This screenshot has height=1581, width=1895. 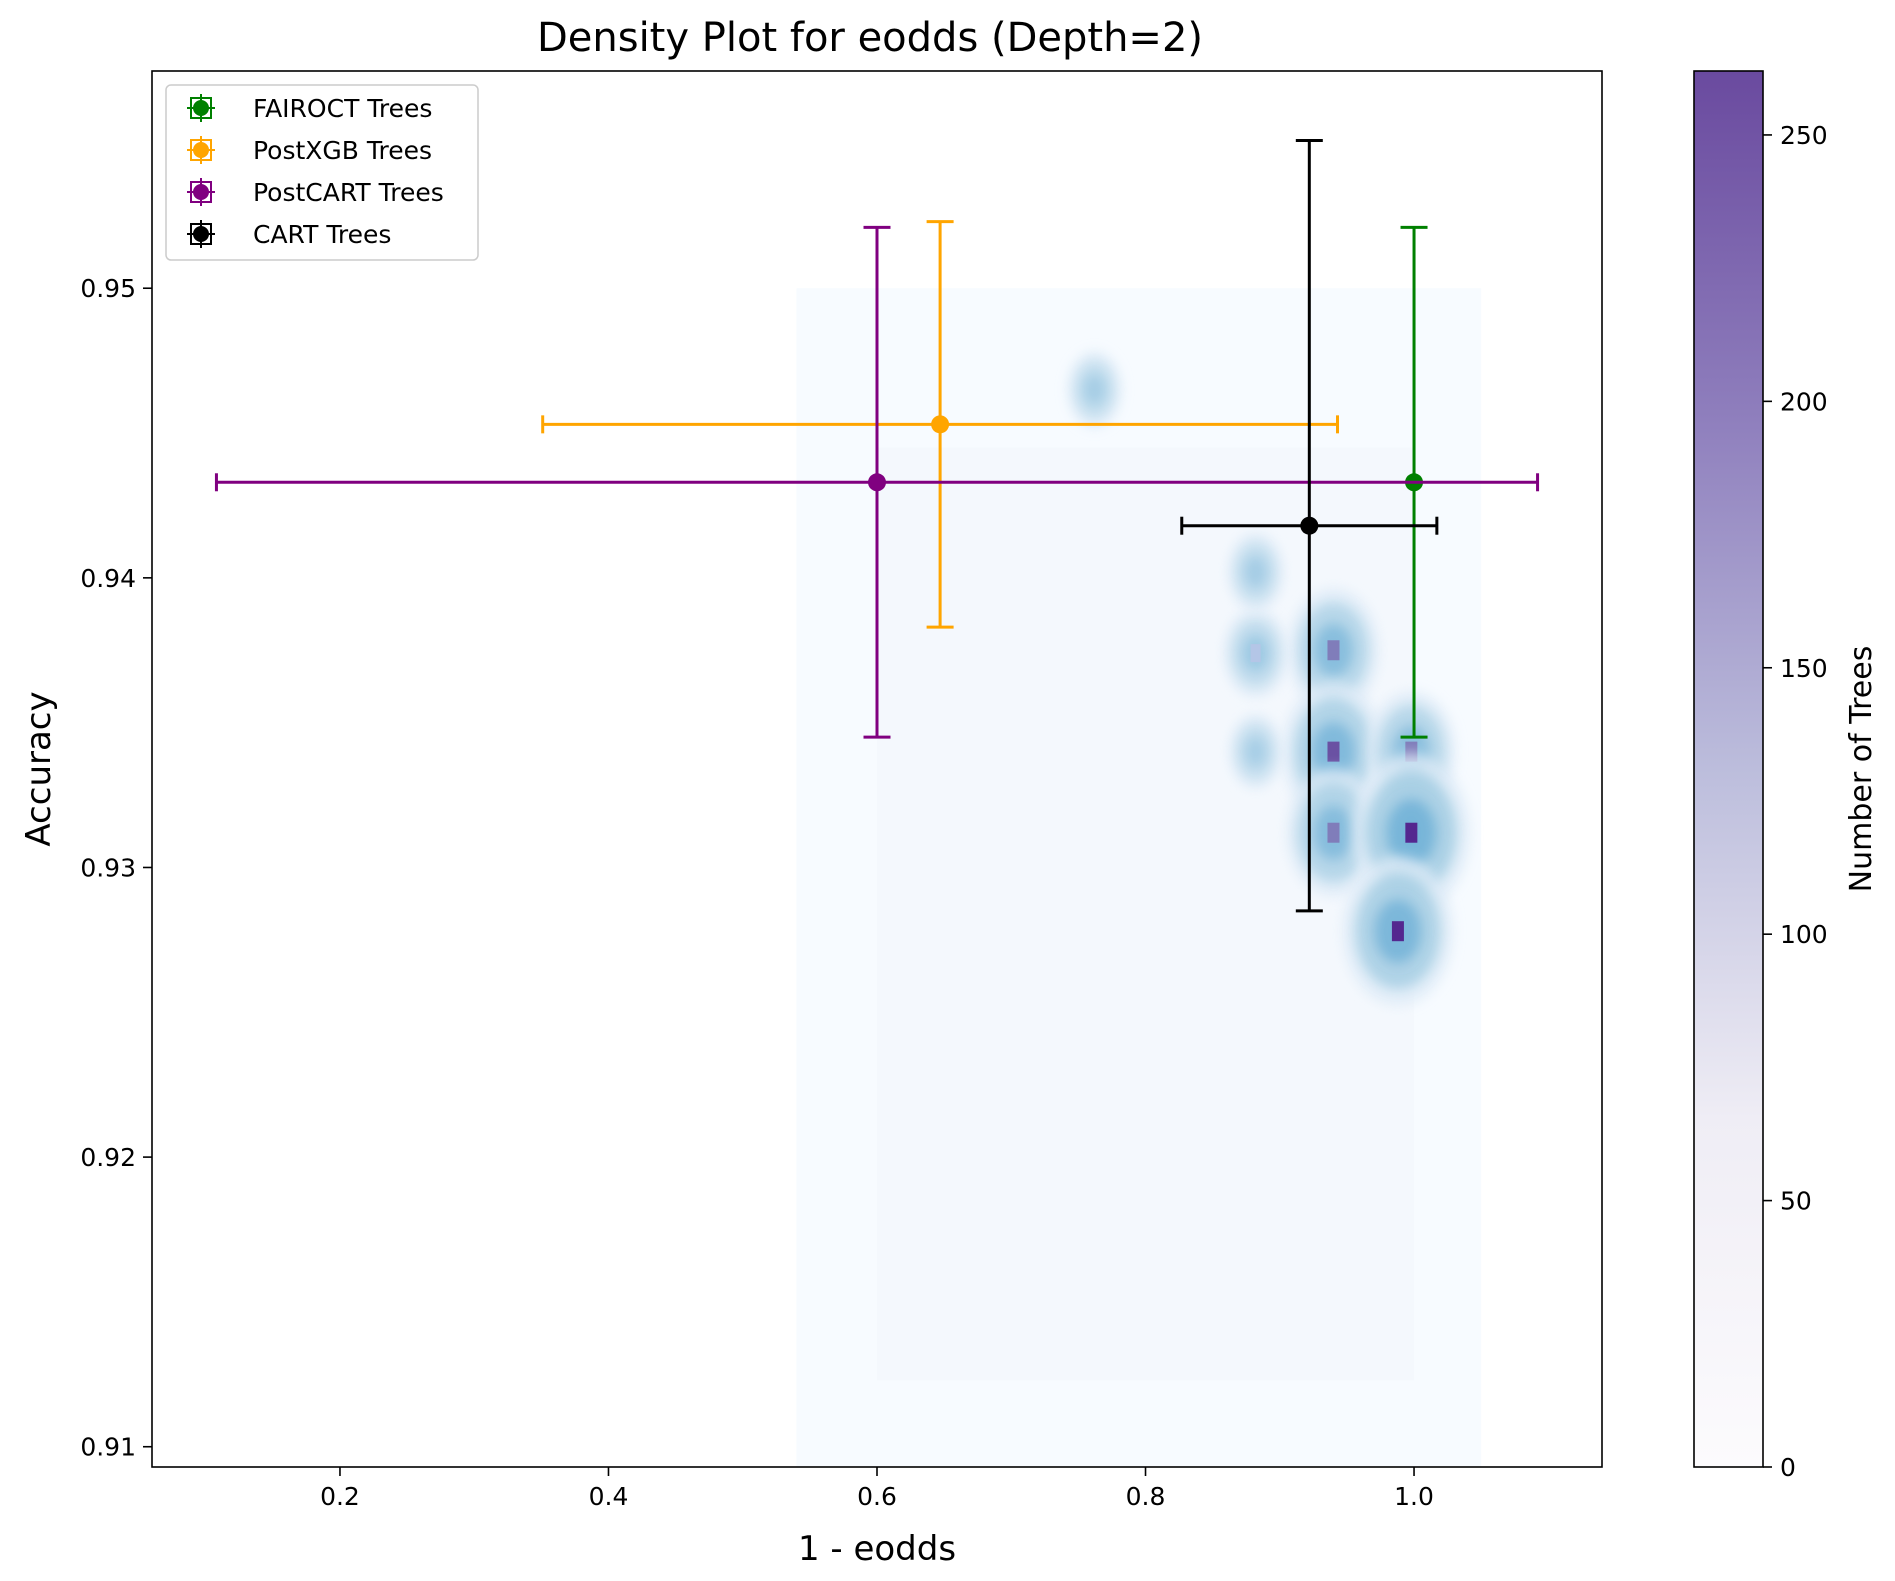 I want to click on x-tick-label: 0.4, so click(x=609, y=1496).